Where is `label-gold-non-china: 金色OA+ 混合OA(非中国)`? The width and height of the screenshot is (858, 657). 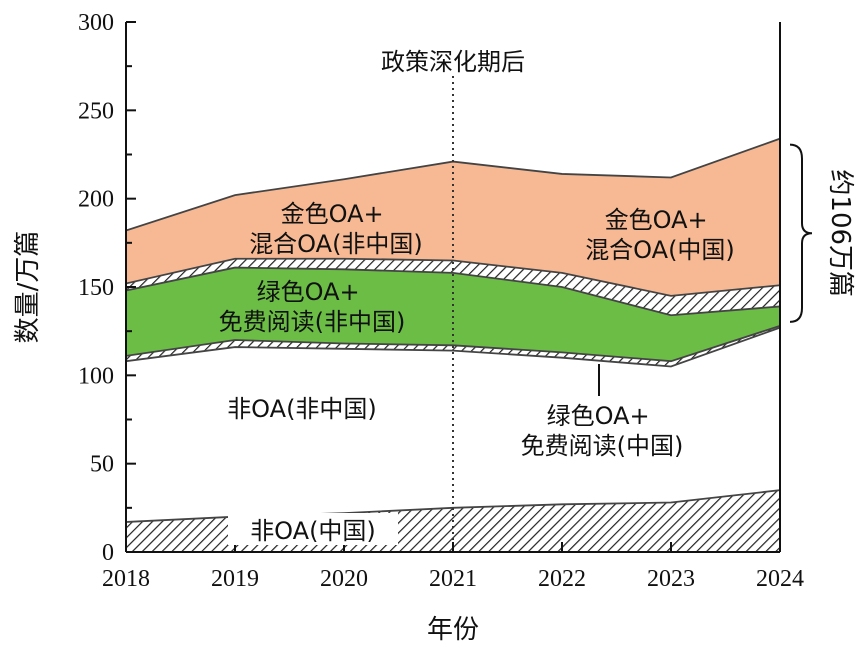
label-gold-non-china: 金色OA+ 混合OA(非中国) is located at coordinates (336, 229).